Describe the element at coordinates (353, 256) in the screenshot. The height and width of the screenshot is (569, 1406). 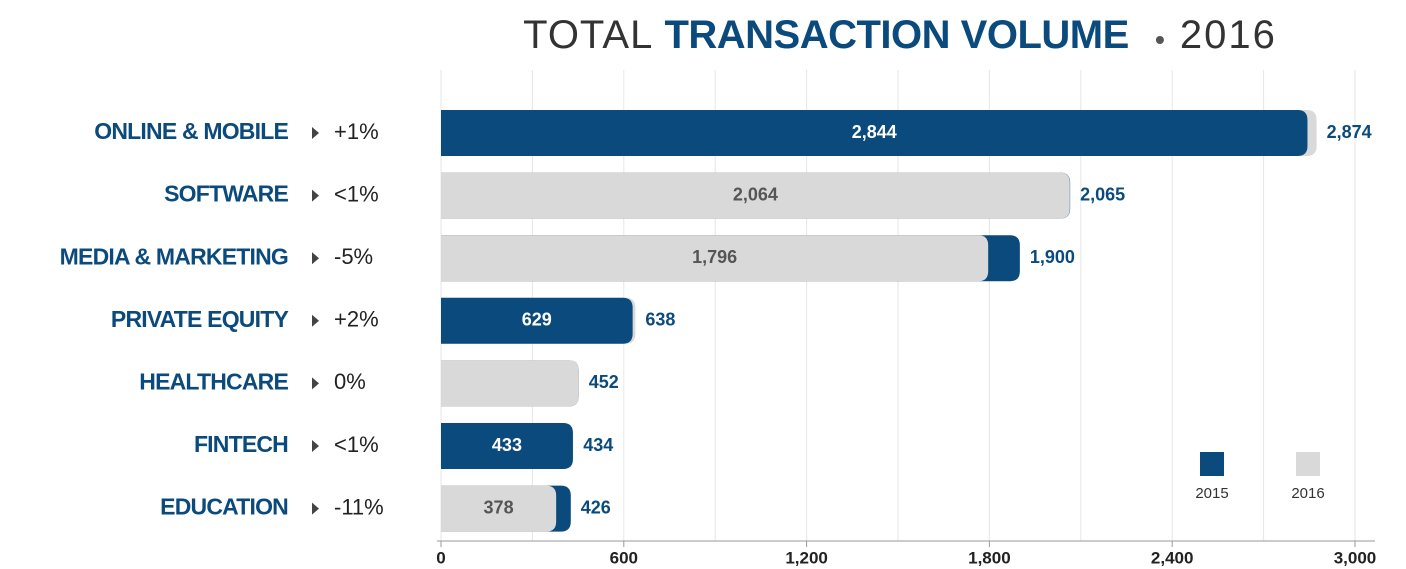
I see `change-label: -5%` at that location.